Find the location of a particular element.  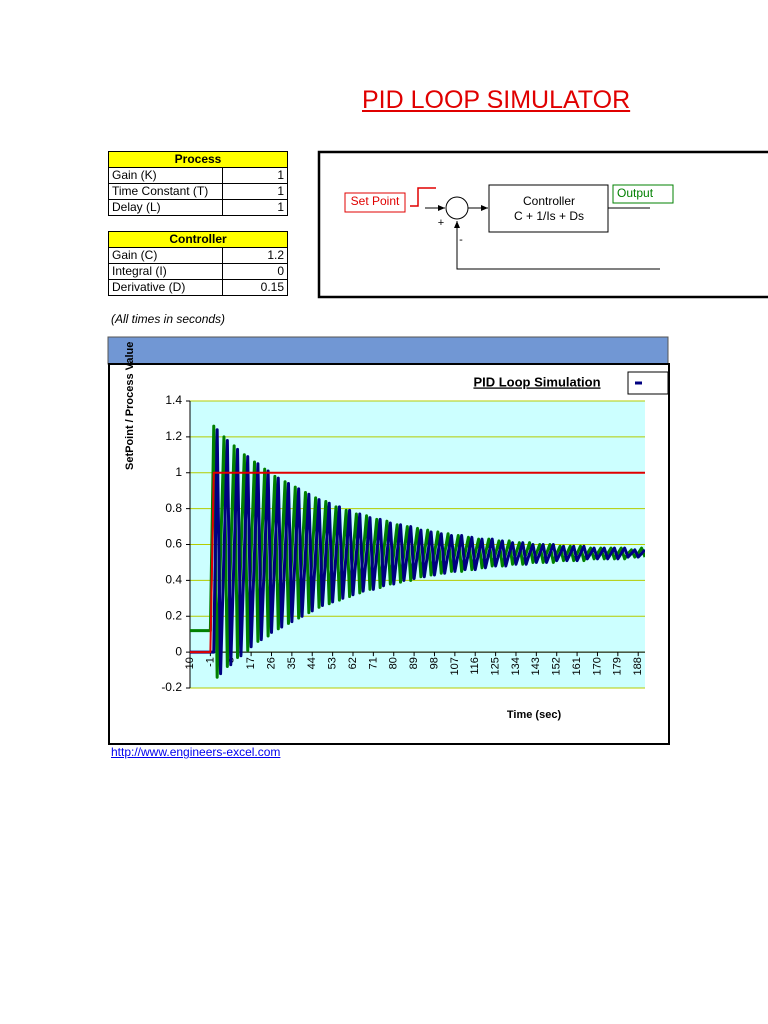

x-tick-label: 89 is located at coordinates (414, 663).